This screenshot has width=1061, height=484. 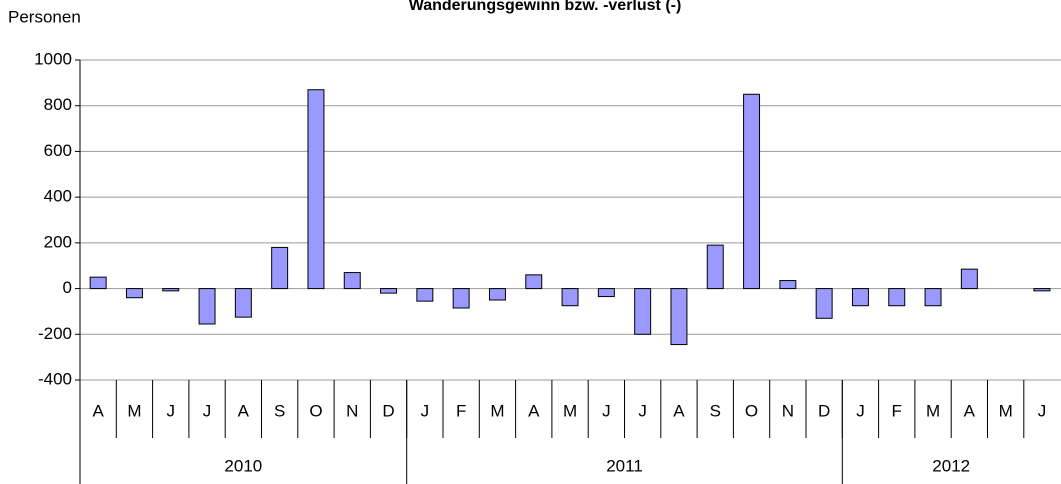 What do you see at coordinates (55, 378) in the screenshot?
I see `y-tick-label: -400` at bounding box center [55, 378].